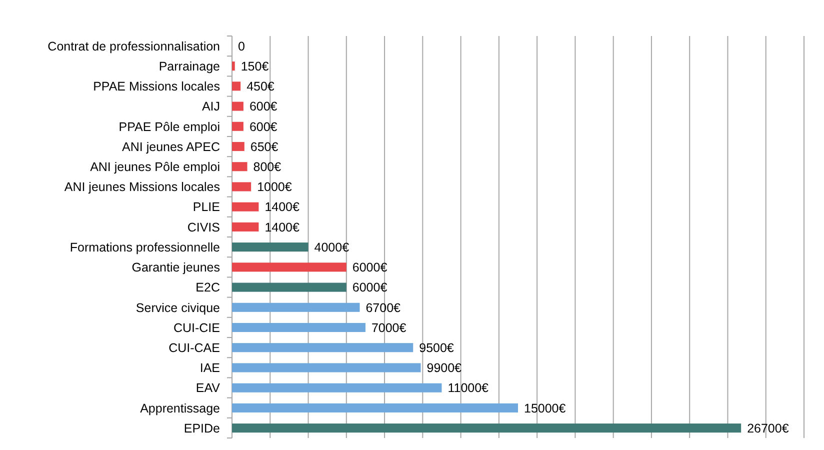 The height and width of the screenshot is (450, 824). What do you see at coordinates (142, 187) in the screenshot?
I see `y-tick-label: ANI jeunes Missions locales` at bounding box center [142, 187].